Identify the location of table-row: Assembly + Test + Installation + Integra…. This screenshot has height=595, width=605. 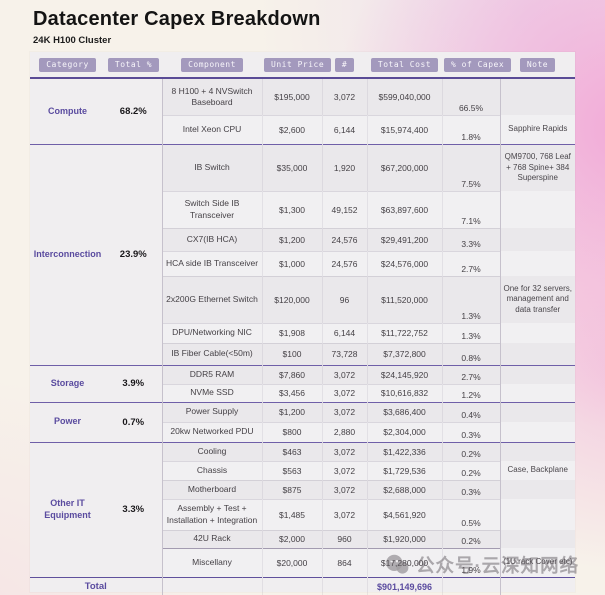
(302, 514).